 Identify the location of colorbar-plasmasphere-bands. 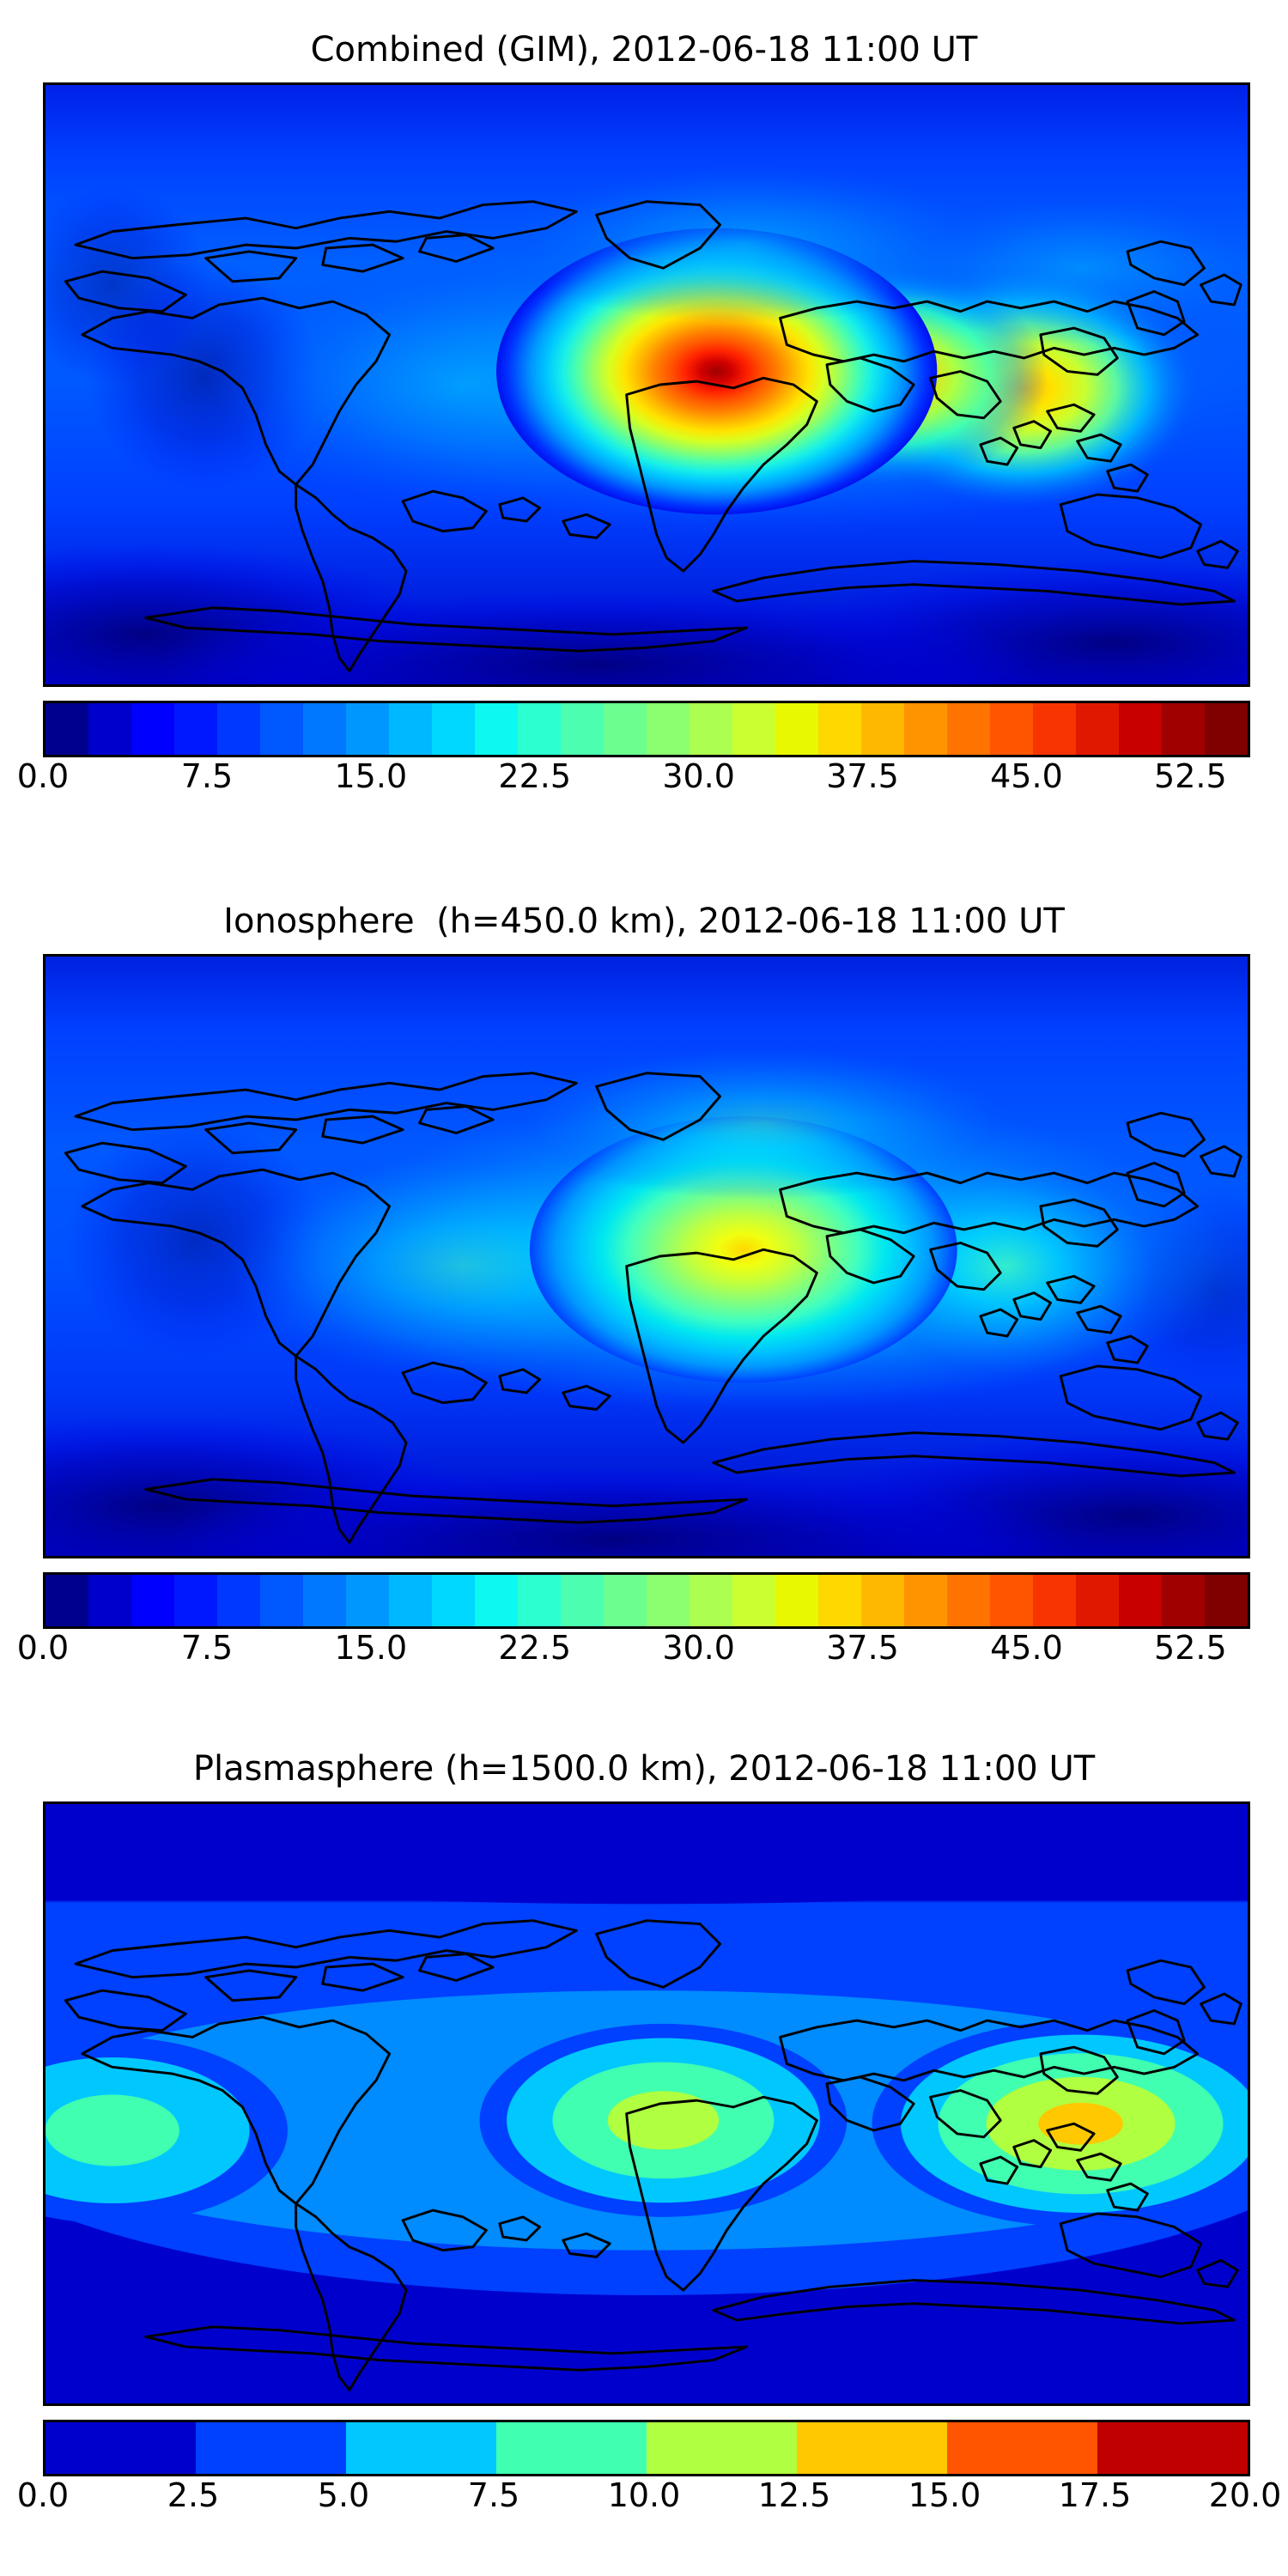
(647, 2448).